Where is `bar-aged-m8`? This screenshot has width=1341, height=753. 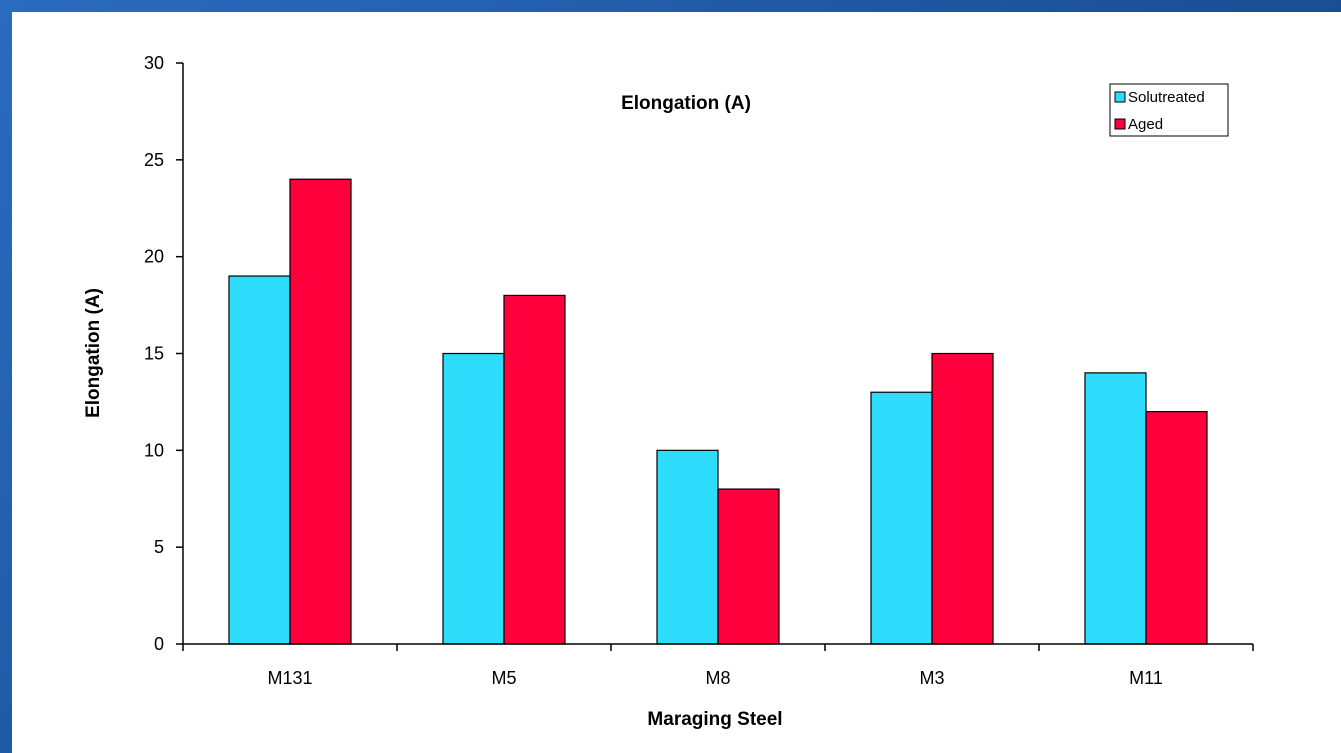 bar-aged-m8 is located at coordinates (748, 566).